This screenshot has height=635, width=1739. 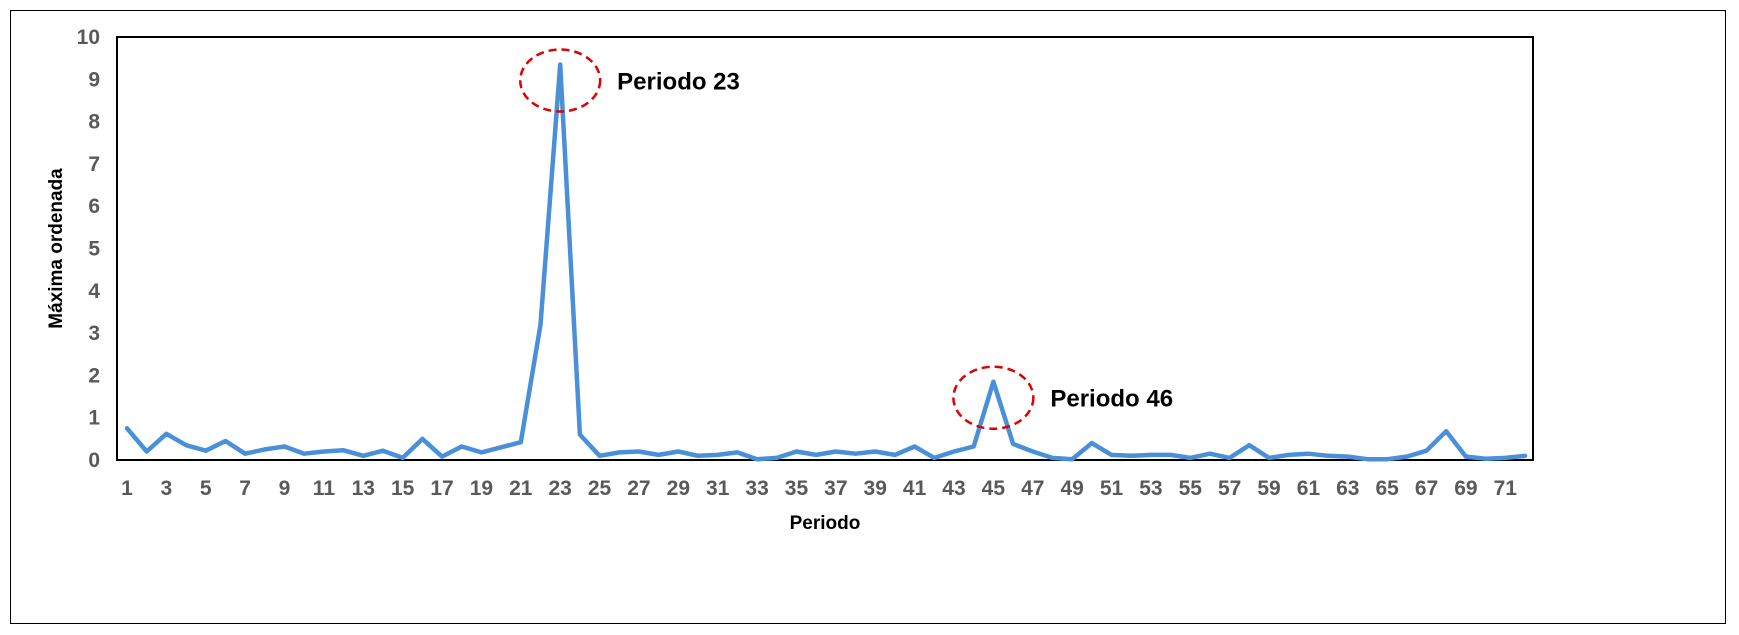 I want to click on x-tick-label: 11, so click(x=324, y=488).